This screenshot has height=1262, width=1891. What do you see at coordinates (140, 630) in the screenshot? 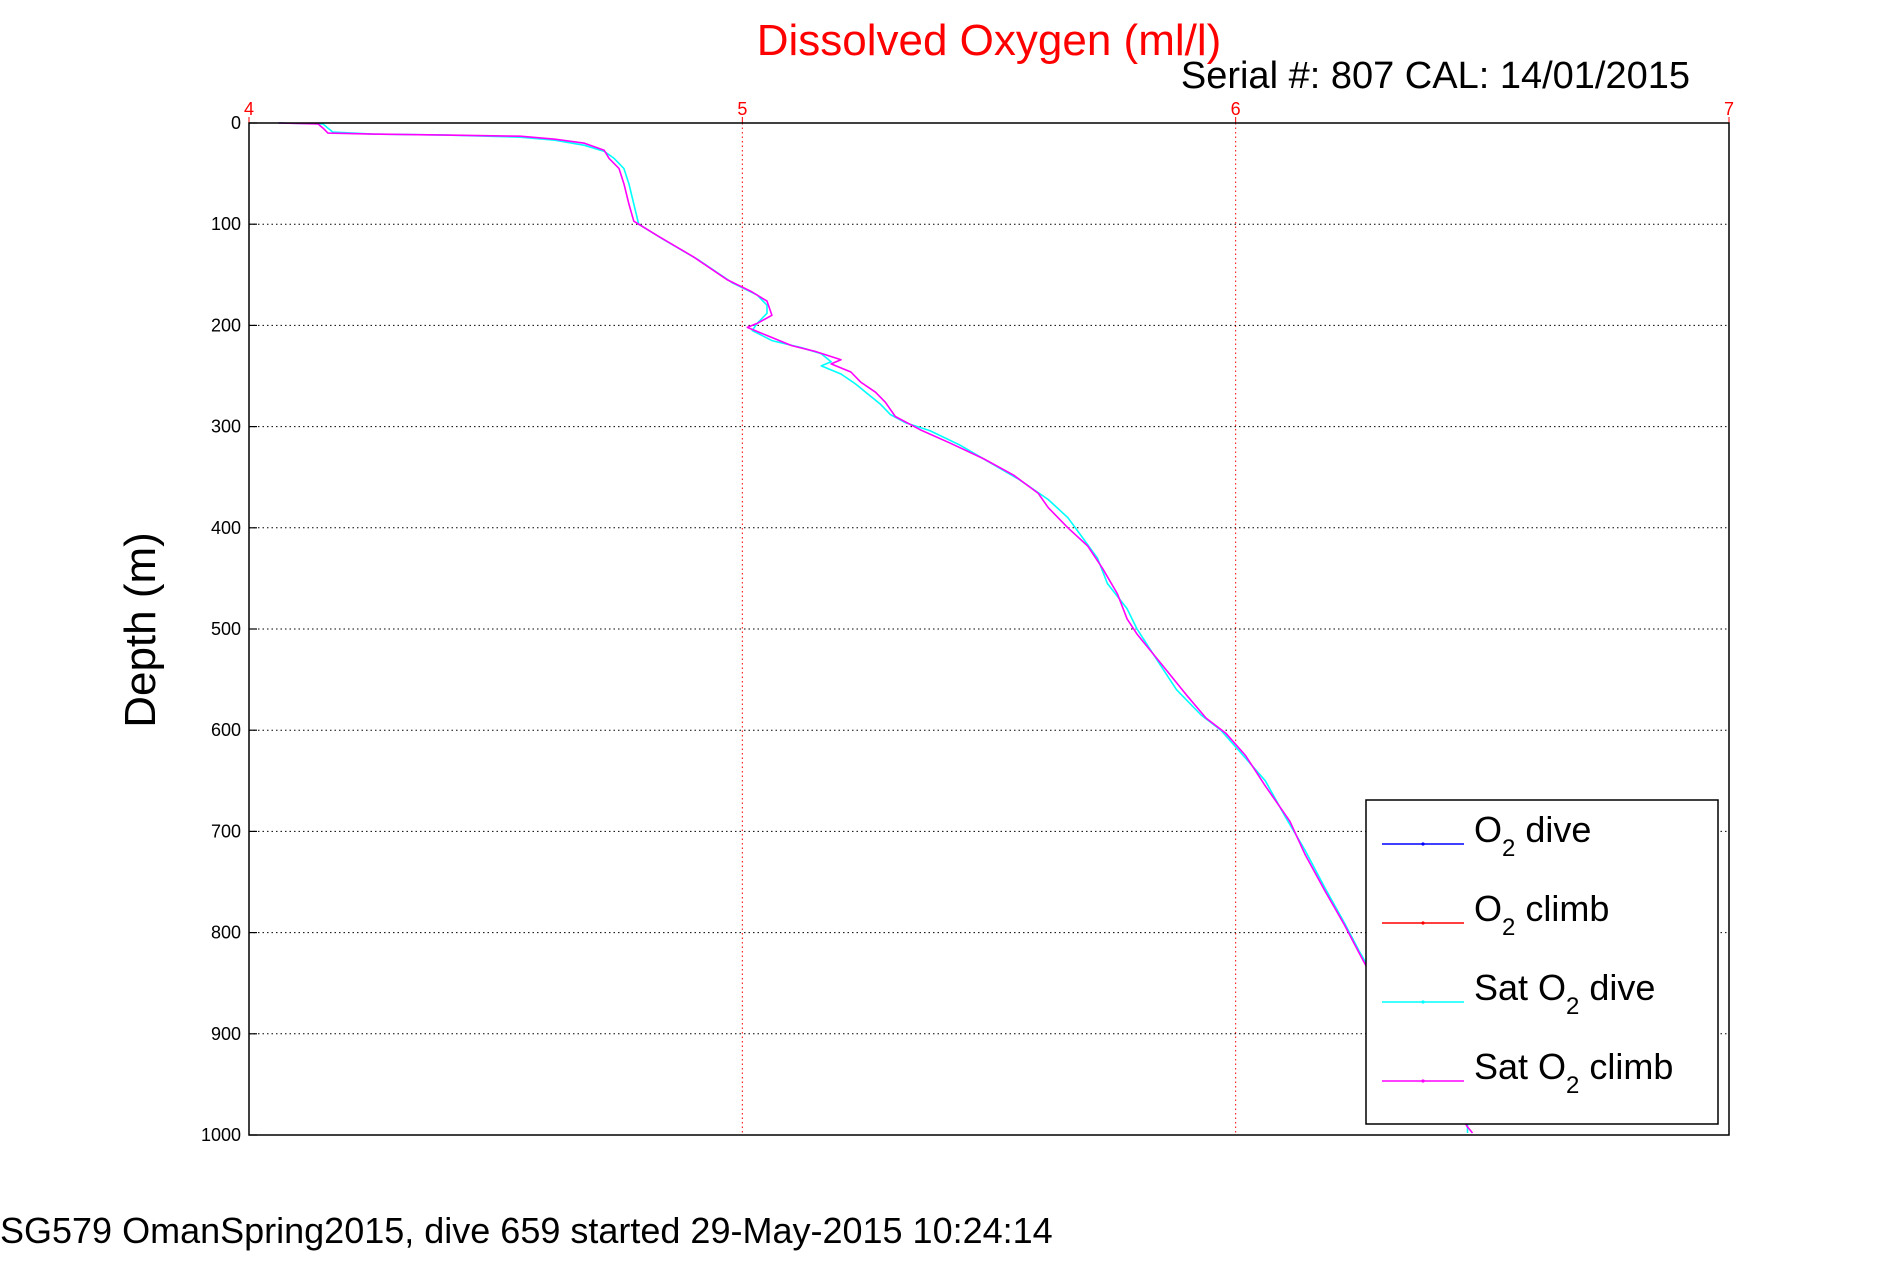
I see `y-axis-label: Depth (m)` at bounding box center [140, 630].